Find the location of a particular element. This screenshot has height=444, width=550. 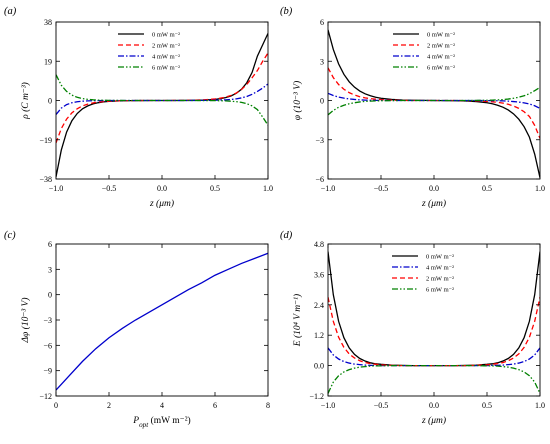

y-tick-label-b-2: 0 is located at coordinates (322, 101).